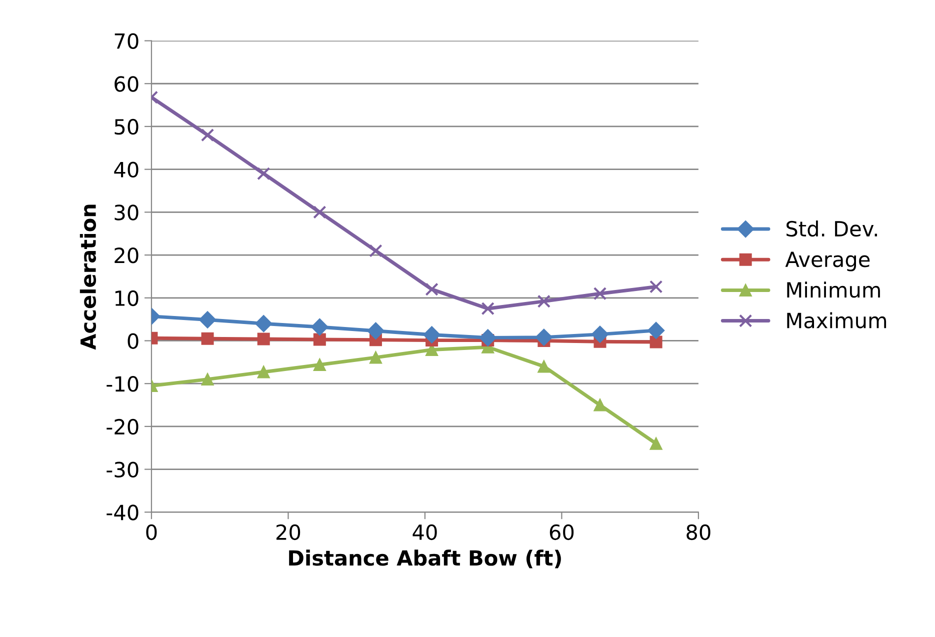 The height and width of the screenshot is (637, 935). Describe the element at coordinates (126, 212) in the screenshot. I see `y-tick-label: 30` at that location.